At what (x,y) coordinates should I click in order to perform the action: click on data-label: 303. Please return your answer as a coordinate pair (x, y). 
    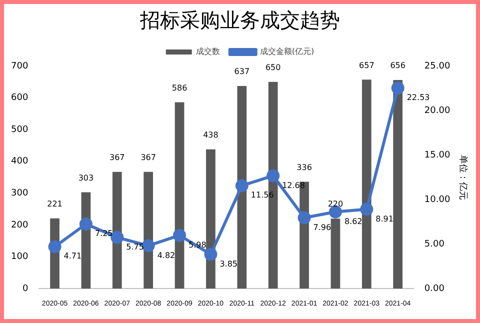
    Looking at the image, I should click on (86, 177).